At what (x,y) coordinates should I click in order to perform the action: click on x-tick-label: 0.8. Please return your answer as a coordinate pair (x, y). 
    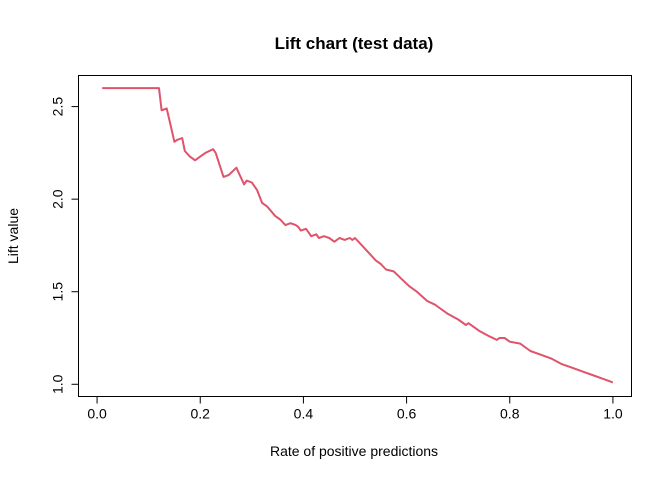
    Looking at the image, I should click on (510, 414).